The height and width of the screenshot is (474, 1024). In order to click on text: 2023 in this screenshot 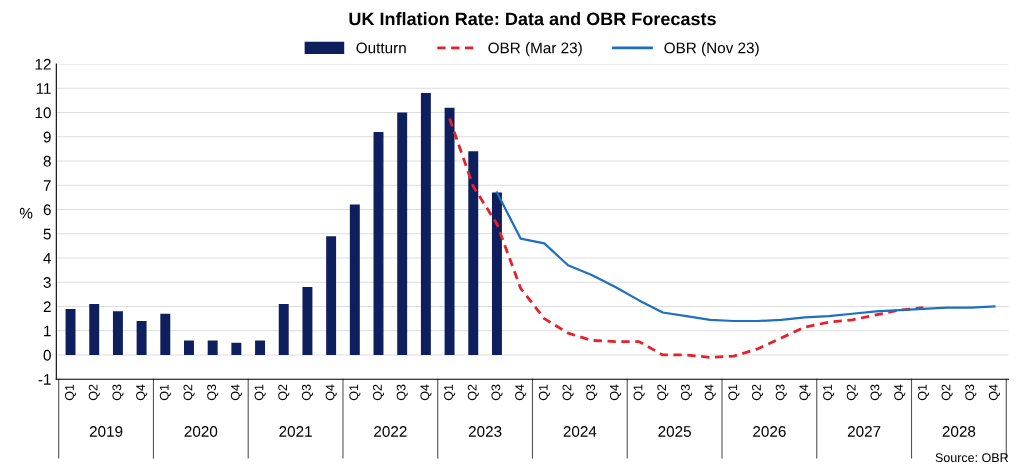, I will do `click(485, 431)`.